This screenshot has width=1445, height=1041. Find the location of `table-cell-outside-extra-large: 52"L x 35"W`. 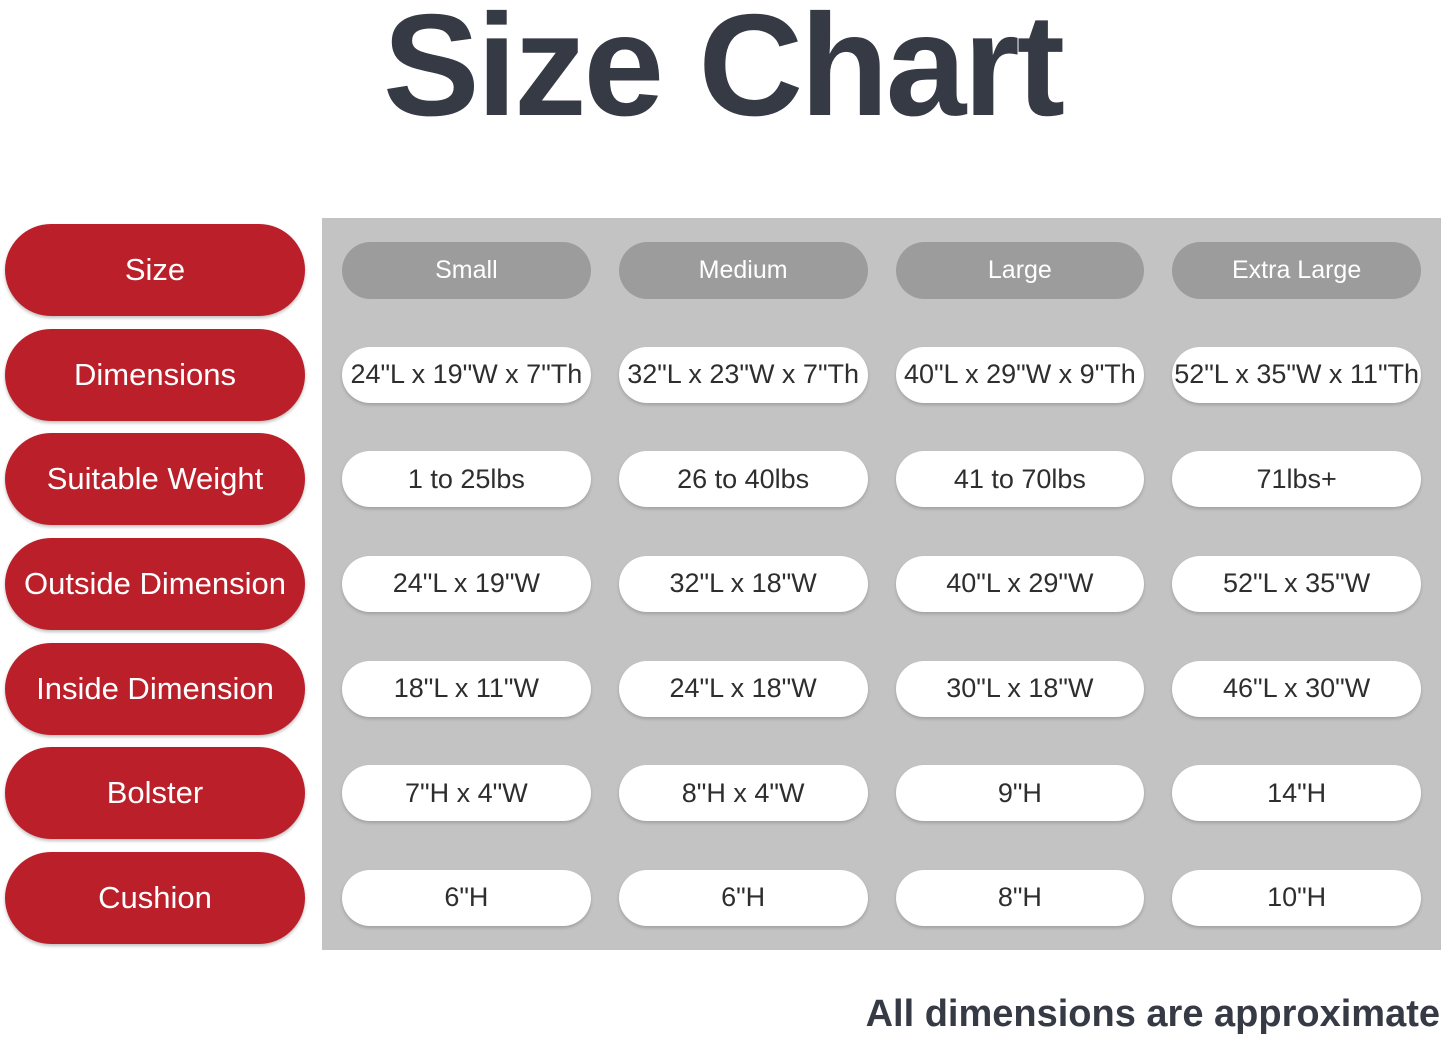

table-cell-outside-extra-large: 52"L x 35"W is located at coordinates (1296, 583).